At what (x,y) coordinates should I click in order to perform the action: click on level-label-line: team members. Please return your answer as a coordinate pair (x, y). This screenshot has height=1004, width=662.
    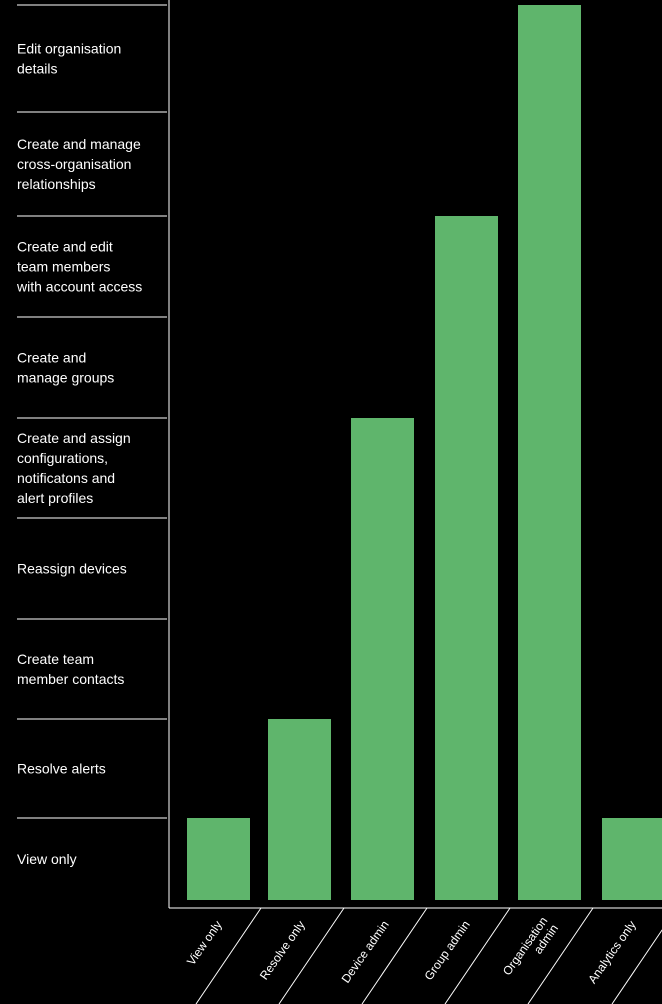
    Looking at the image, I should click on (63, 267).